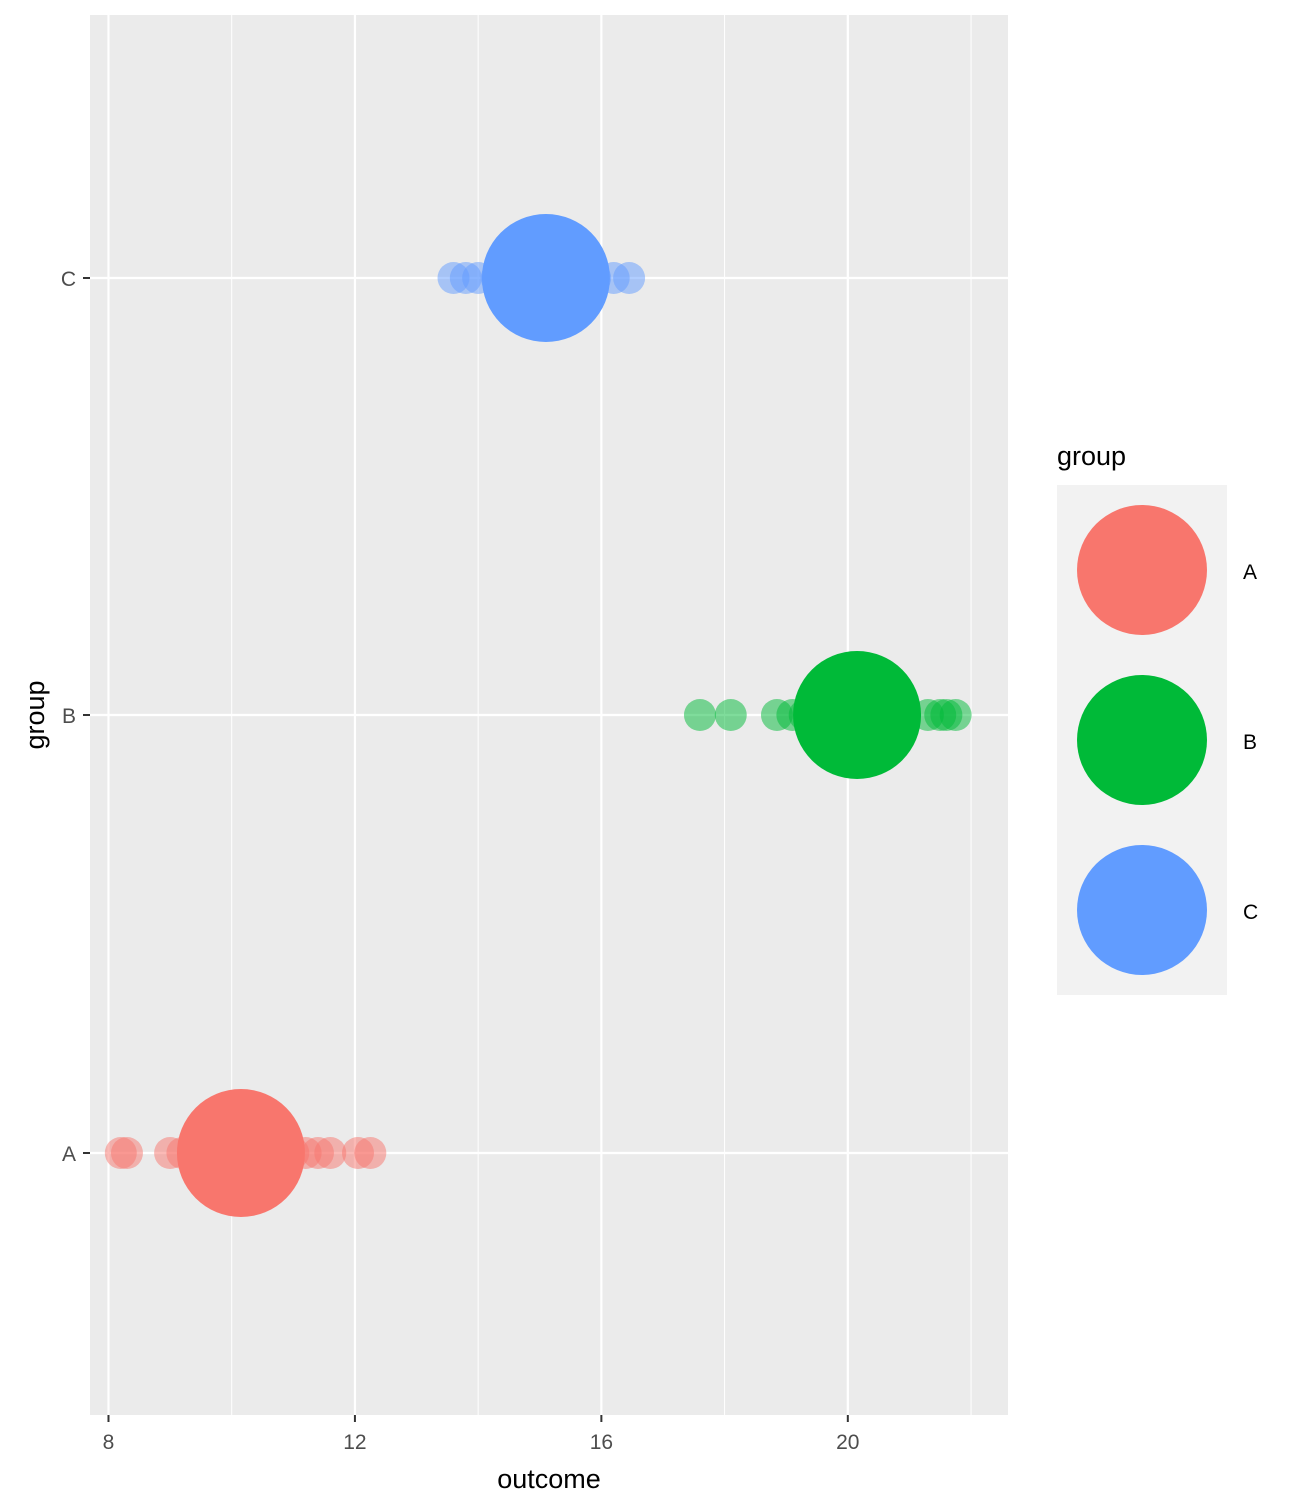  What do you see at coordinates (549, 1479) in the screenshot?
I see `x-axis-title: outcome` at bounding box center [549, 1479].